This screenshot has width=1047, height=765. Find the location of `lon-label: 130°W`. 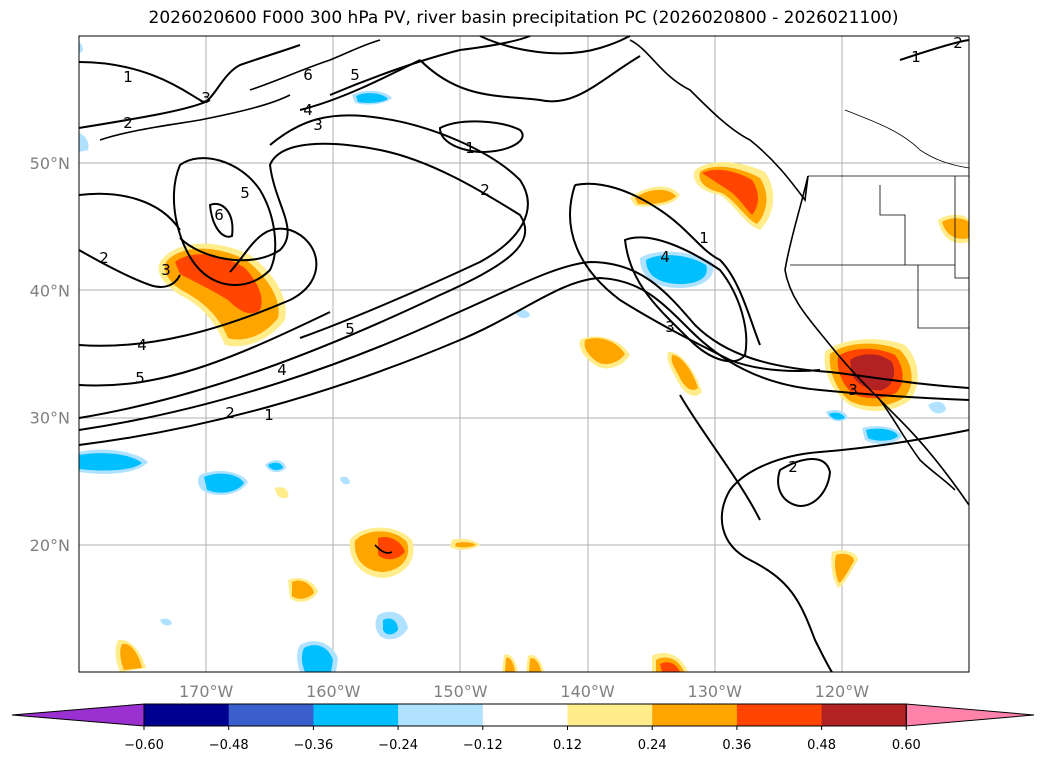

lon-label: 130°W is located at coordinates (715, 691).